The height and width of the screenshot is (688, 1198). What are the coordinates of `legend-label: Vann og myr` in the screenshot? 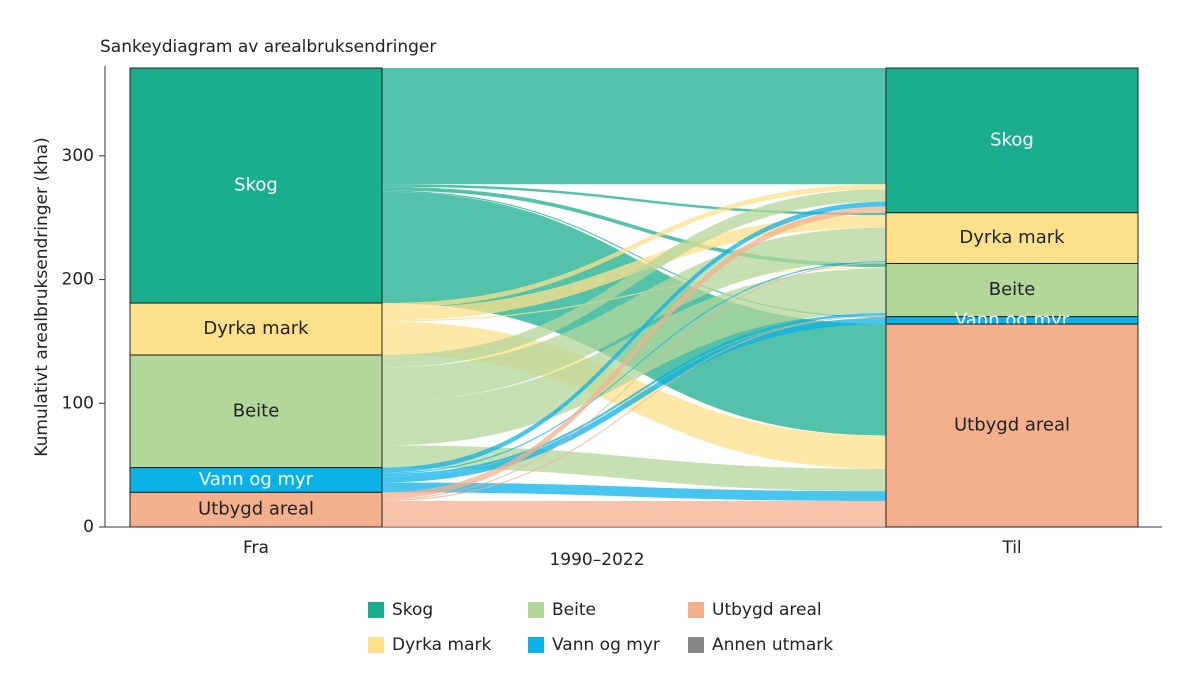 It's located at (606, 645).